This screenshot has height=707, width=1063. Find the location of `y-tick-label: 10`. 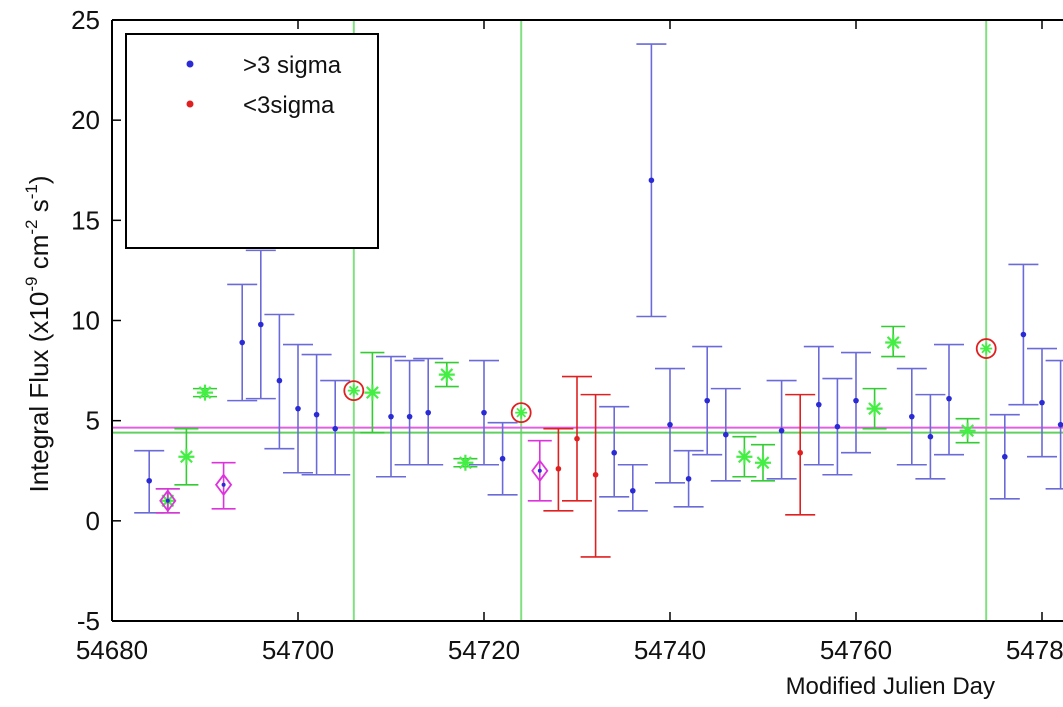

y-tick-label: 10 is located at coordinates (85, 321).